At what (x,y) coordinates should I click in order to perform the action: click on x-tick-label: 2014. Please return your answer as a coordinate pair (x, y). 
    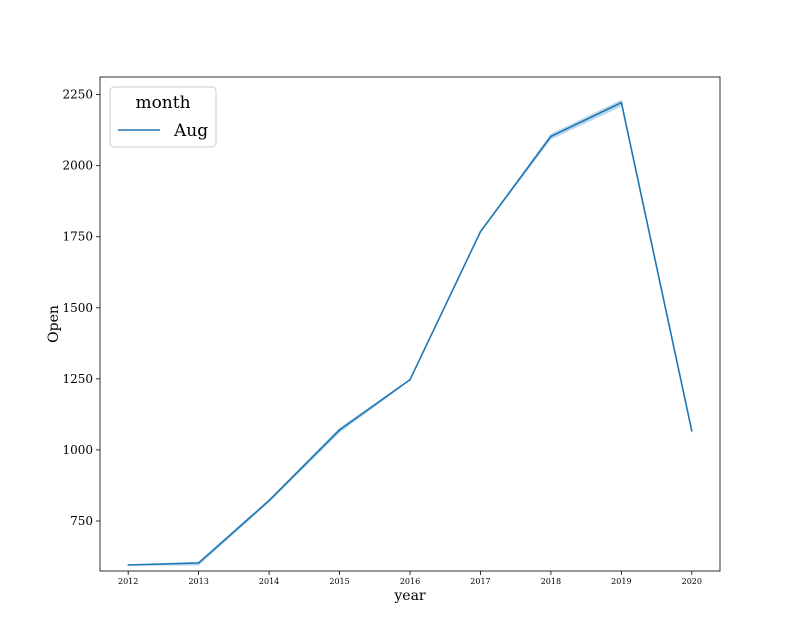
    Looking at the image, I should click on (269, 581).